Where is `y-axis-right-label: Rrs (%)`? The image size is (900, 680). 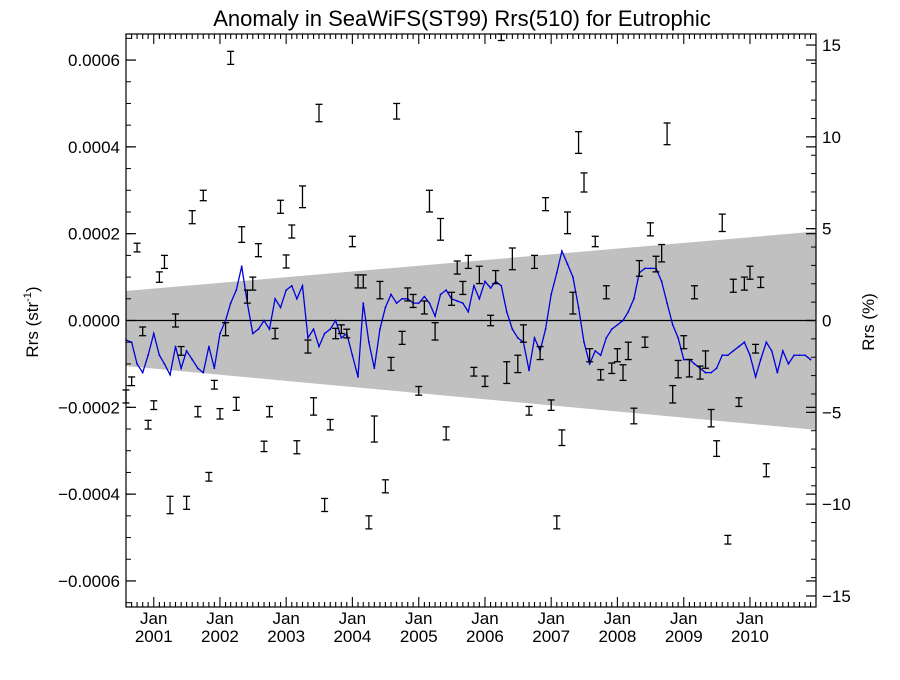
y-axis-right-label: Rrs (%) is located at coordinates (868, 322).